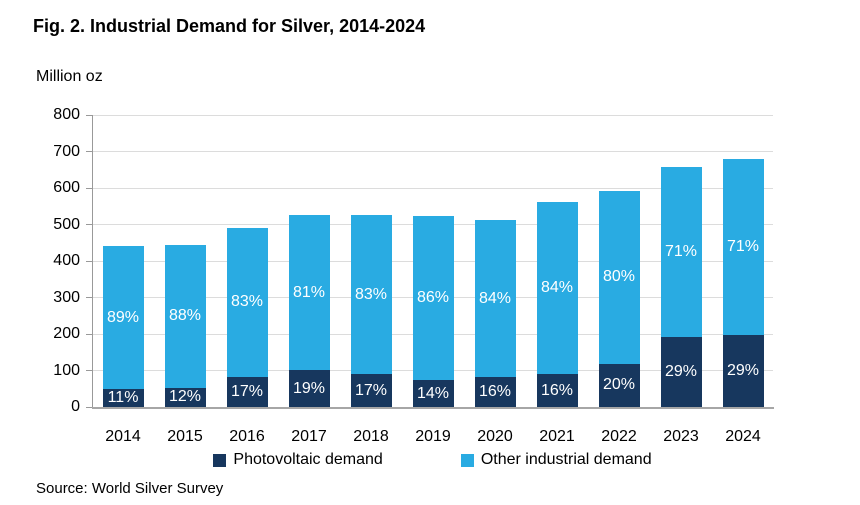  I want to click on legend-item-photovoltaic: Photovoltaic demand, so click(298, 460).